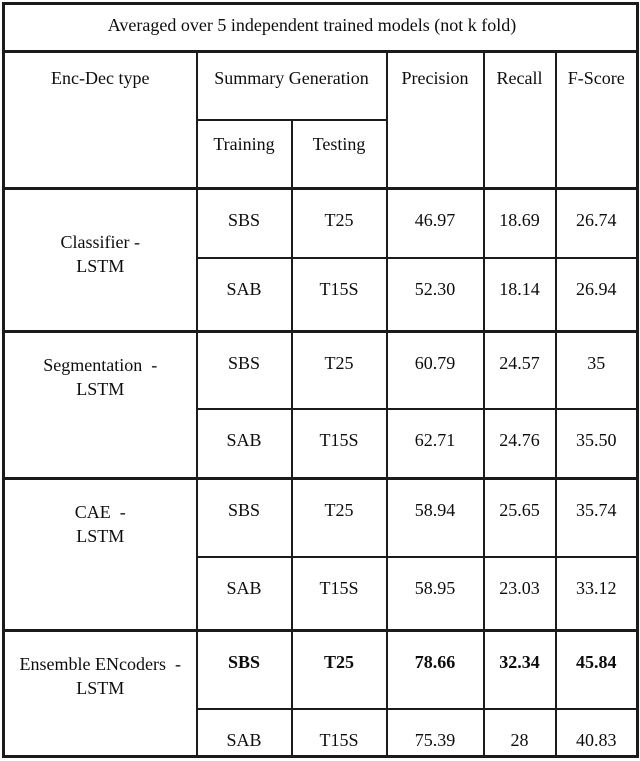 The height and width of the screenshot is (761, 640). What do you see at coordinates (519, 370) in the screenshot?
I see `cell-recall: 24.57` at bounding box center [519, 370].